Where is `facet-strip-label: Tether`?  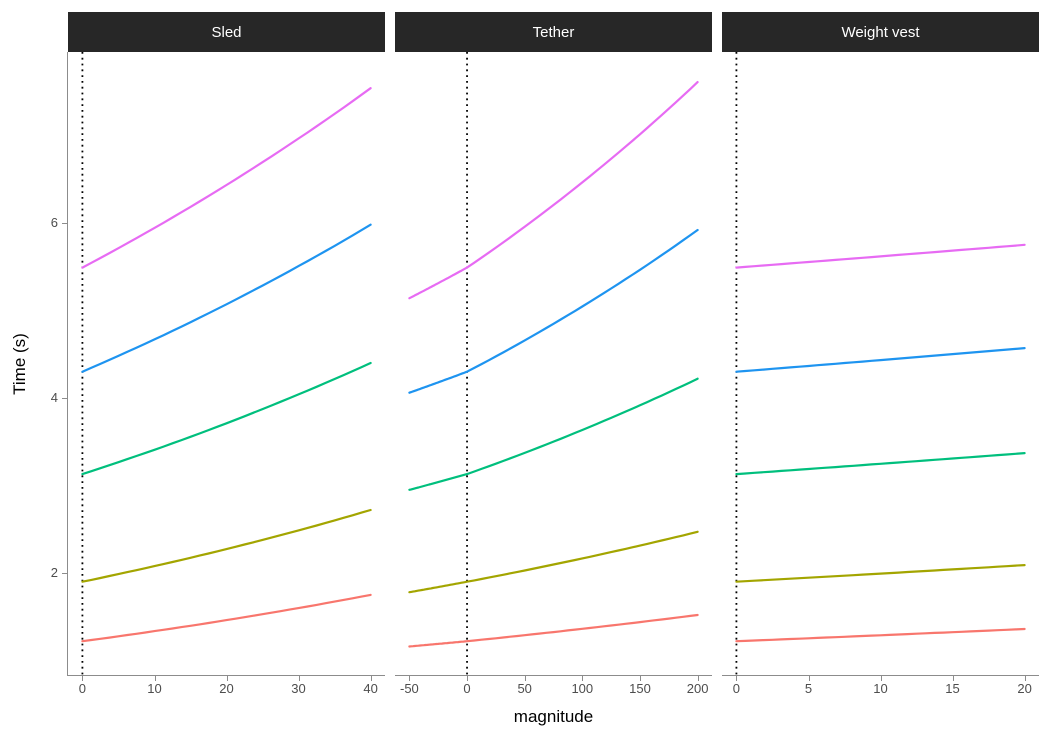 facet-strip-label: Tether is located at coordinates (553, 32).